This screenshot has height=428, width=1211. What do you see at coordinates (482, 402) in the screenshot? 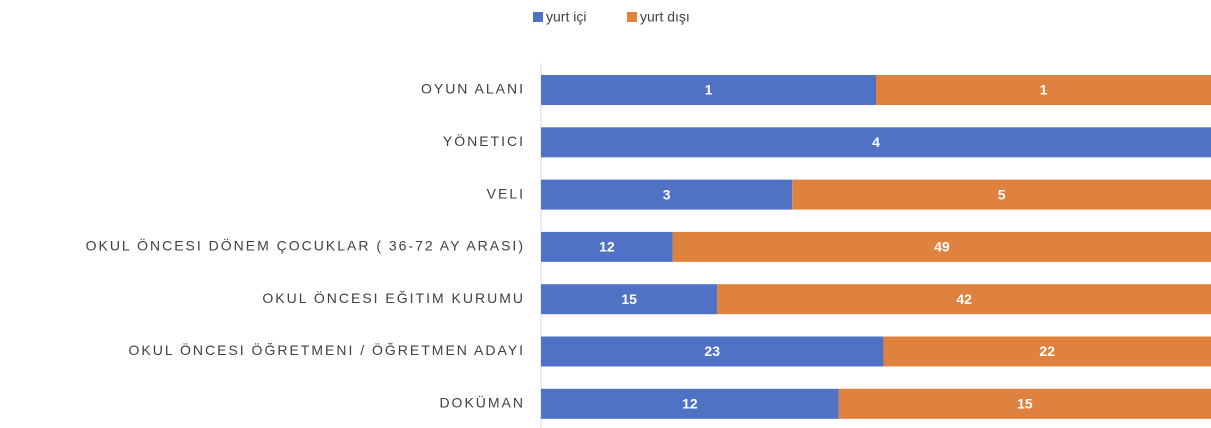
I see `y-tick-label: DOKÜMAN` at bounding box center [482, 402].